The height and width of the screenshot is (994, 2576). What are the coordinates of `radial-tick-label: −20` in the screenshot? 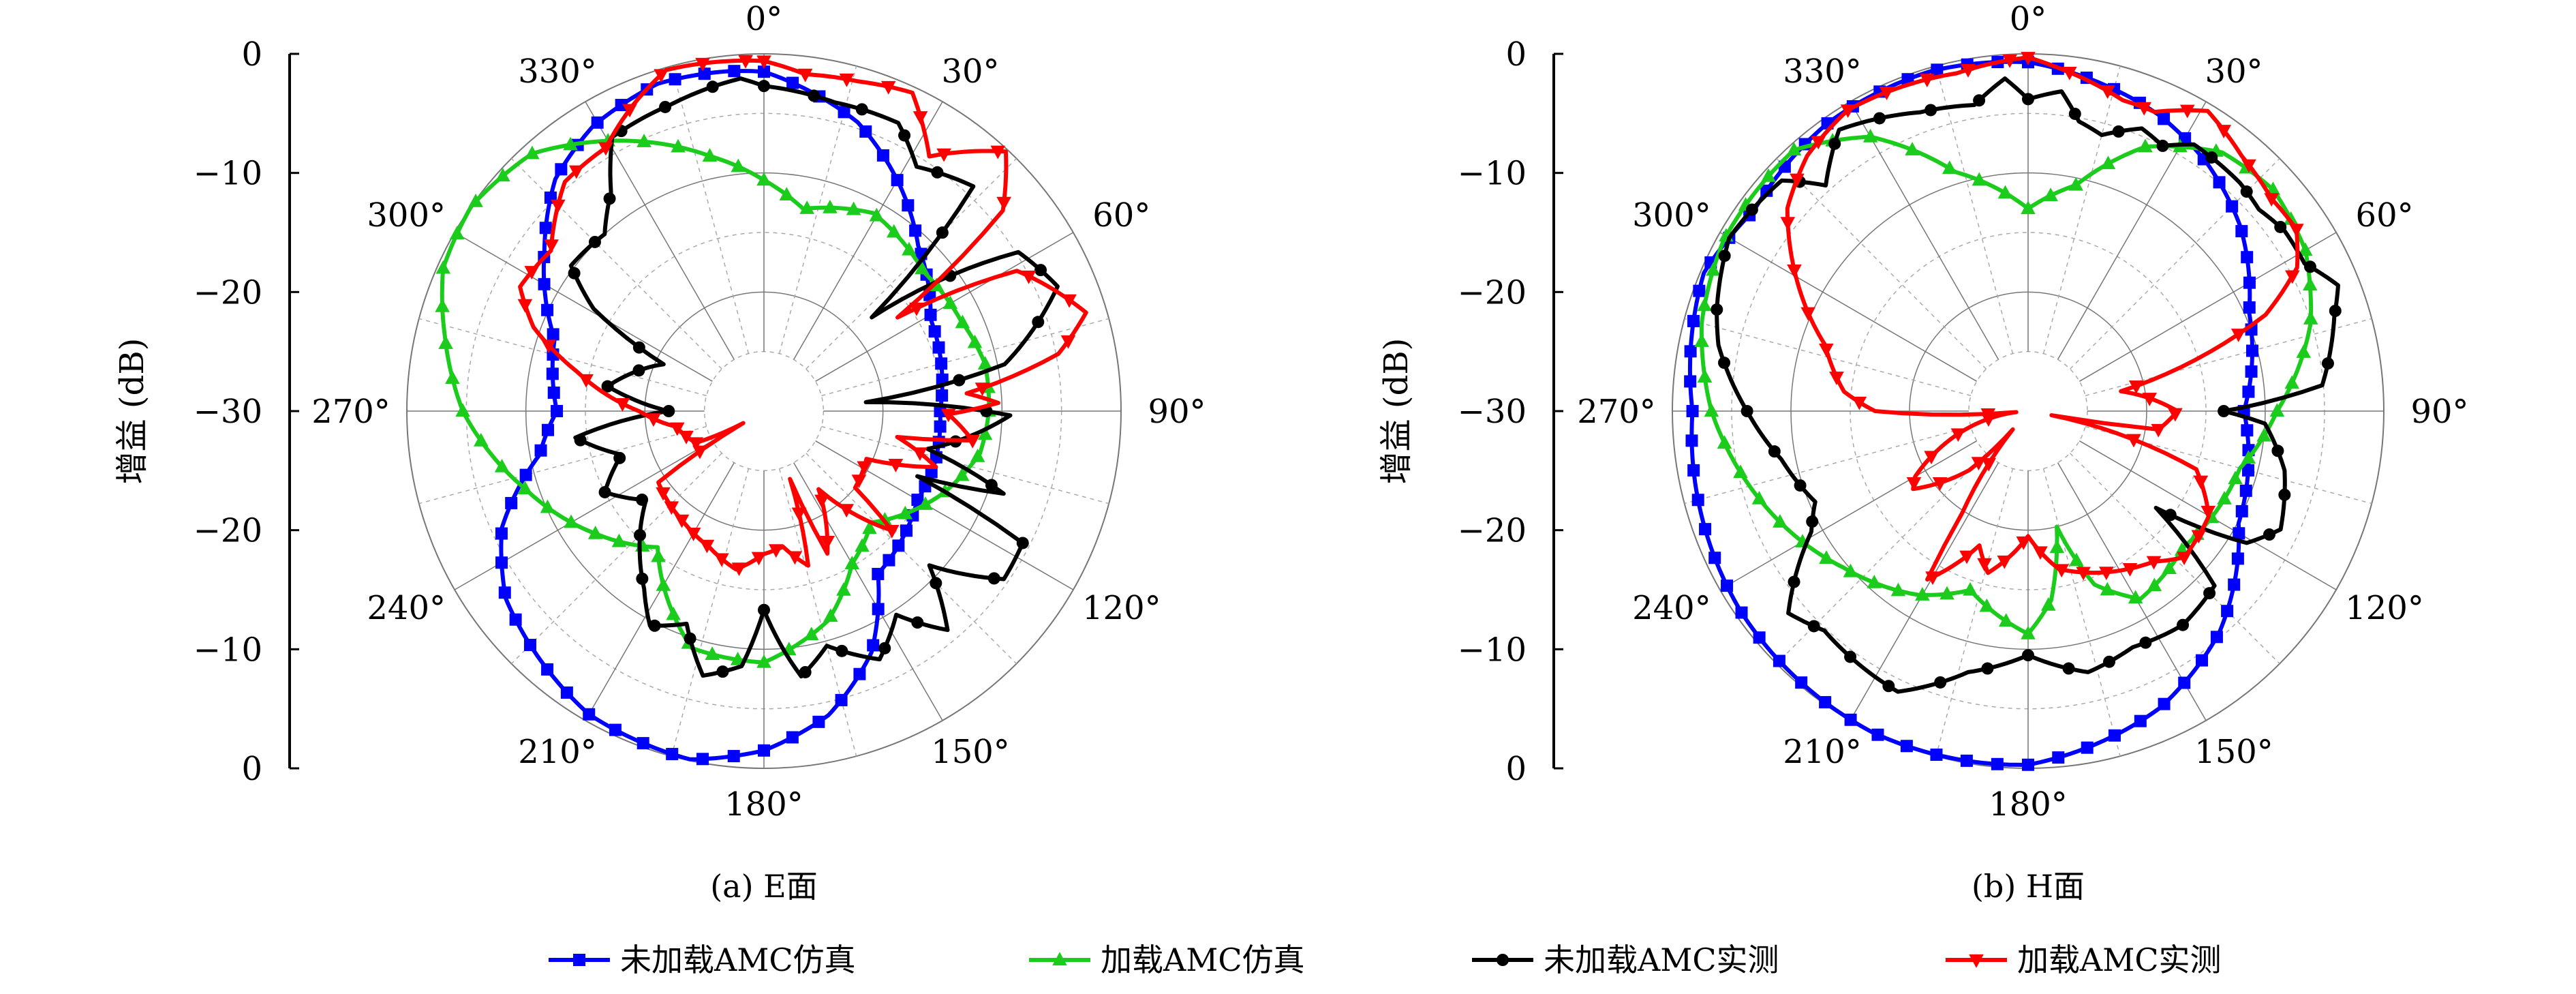 It's located at (1492, 292).